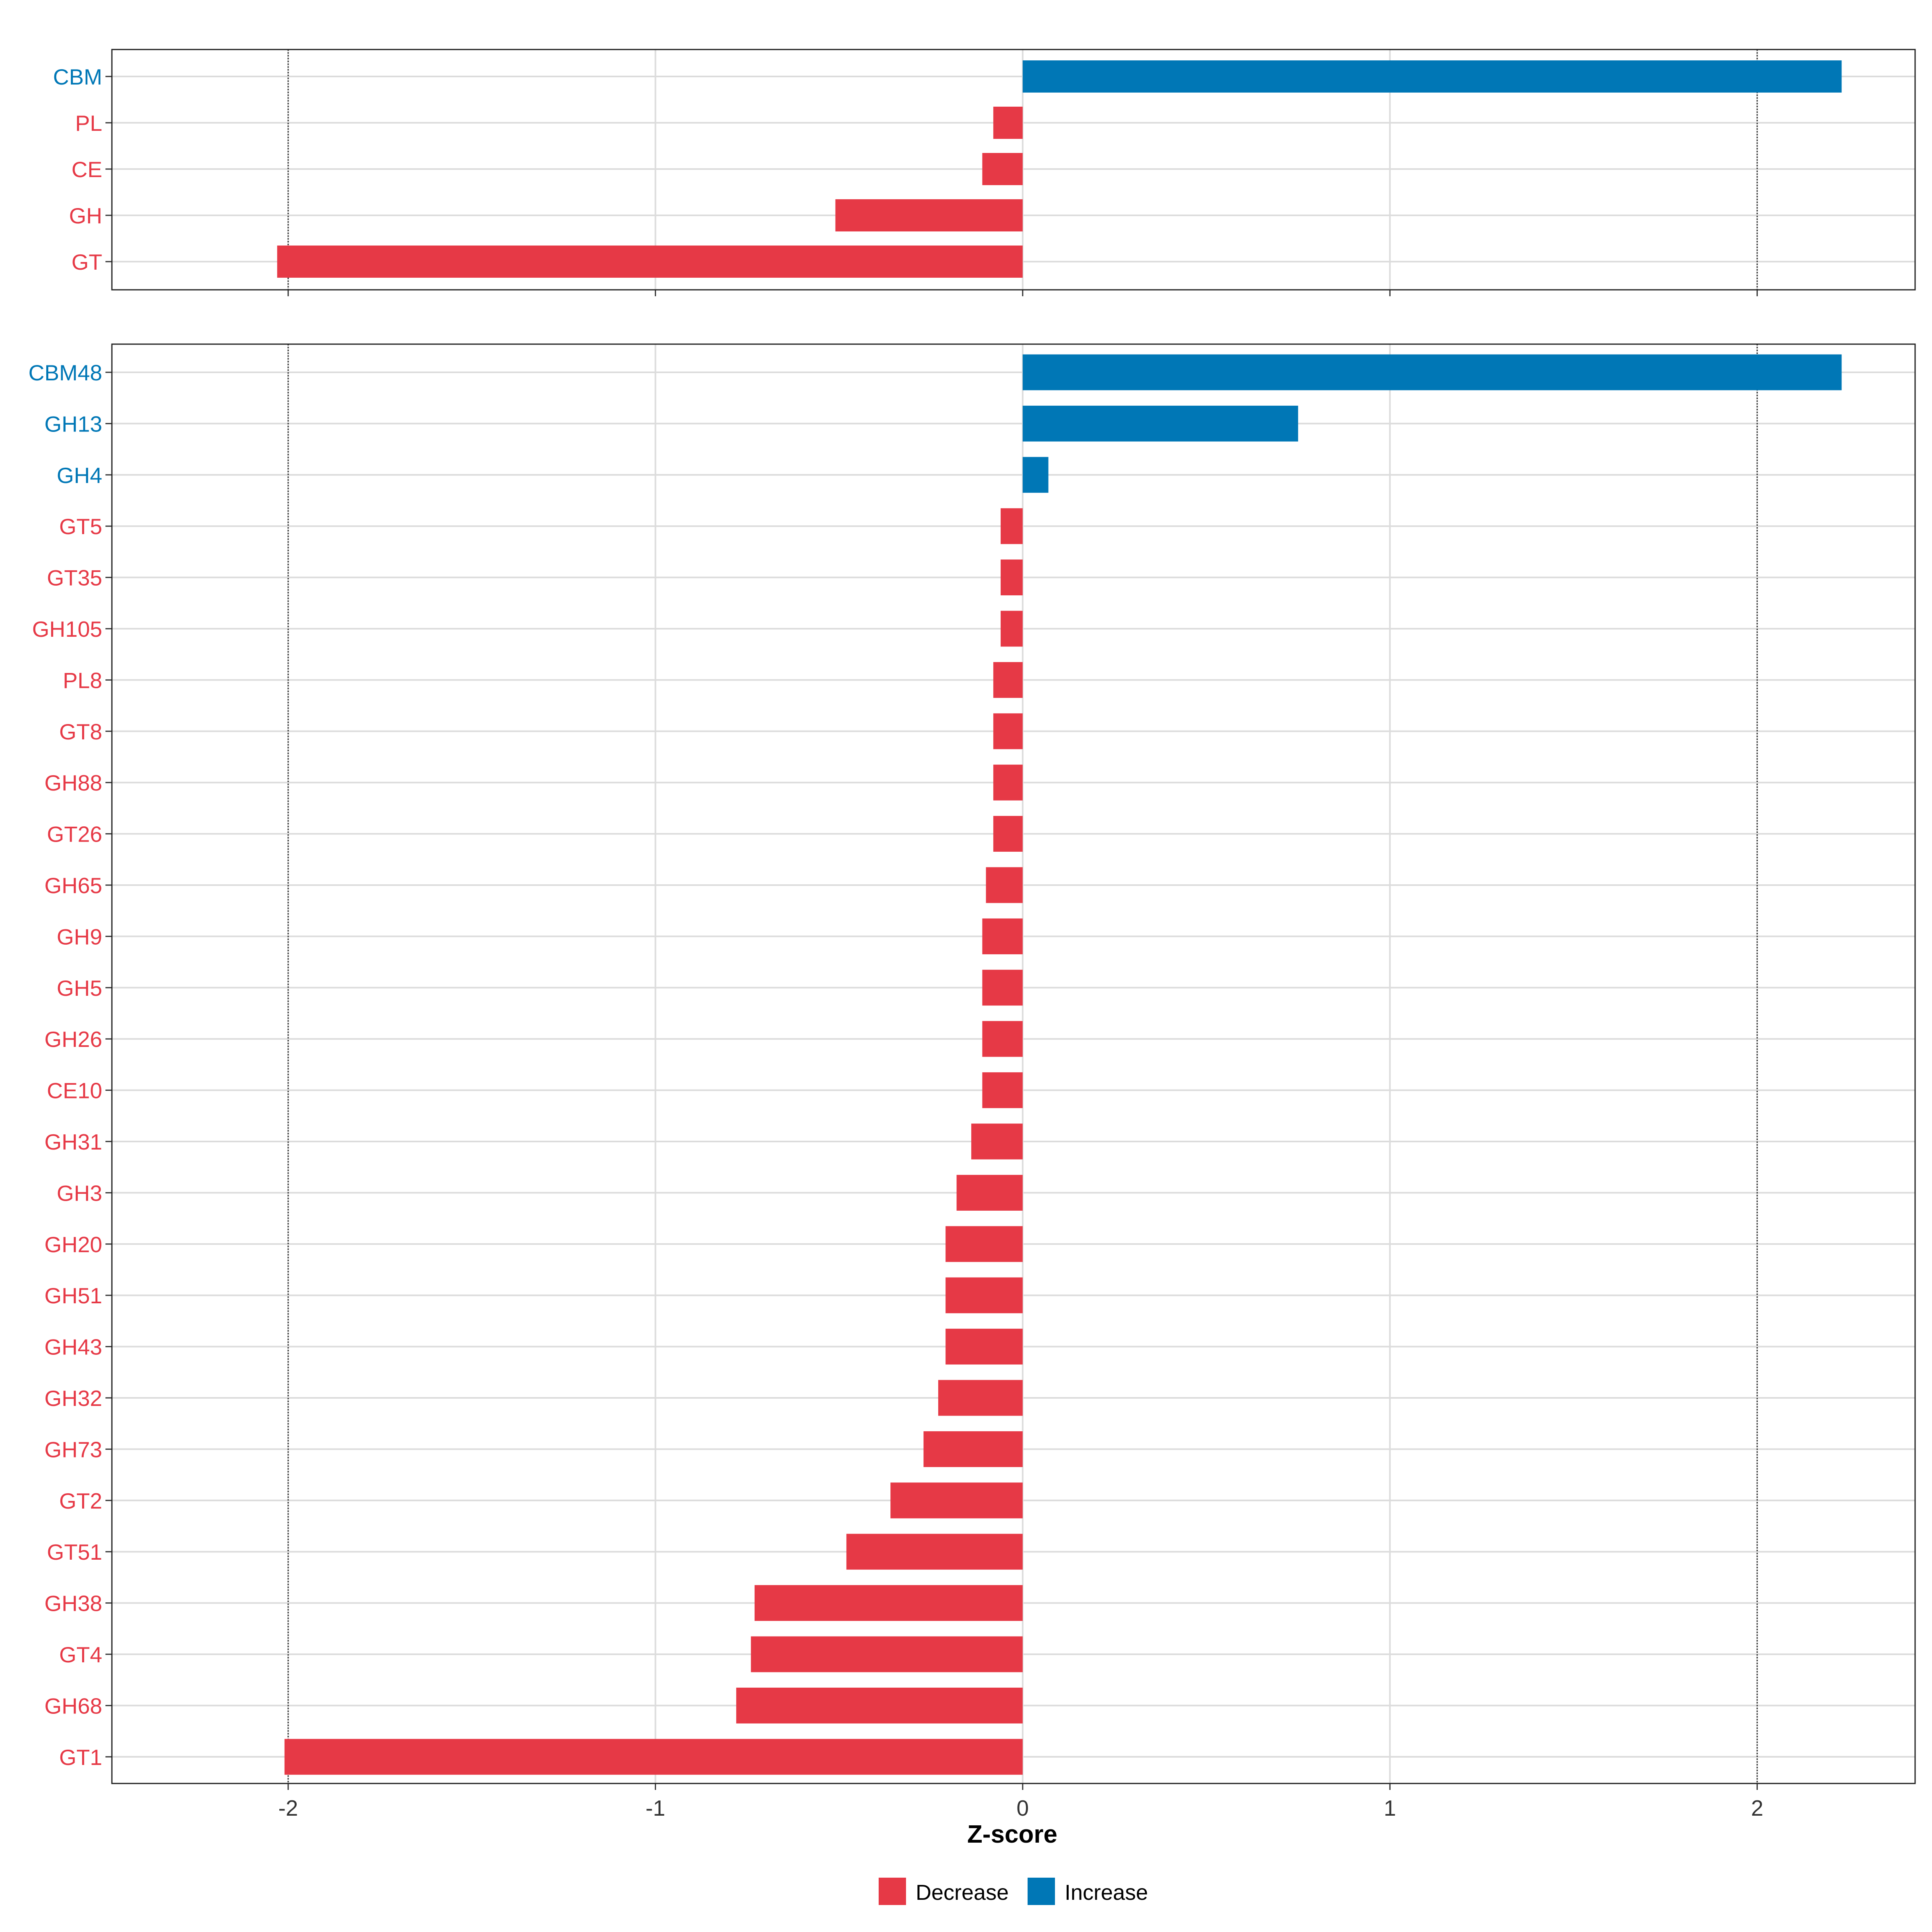  I want to click on x-axis-tick-labels: -2 -1 0 1 2, so click(1021, 1808).